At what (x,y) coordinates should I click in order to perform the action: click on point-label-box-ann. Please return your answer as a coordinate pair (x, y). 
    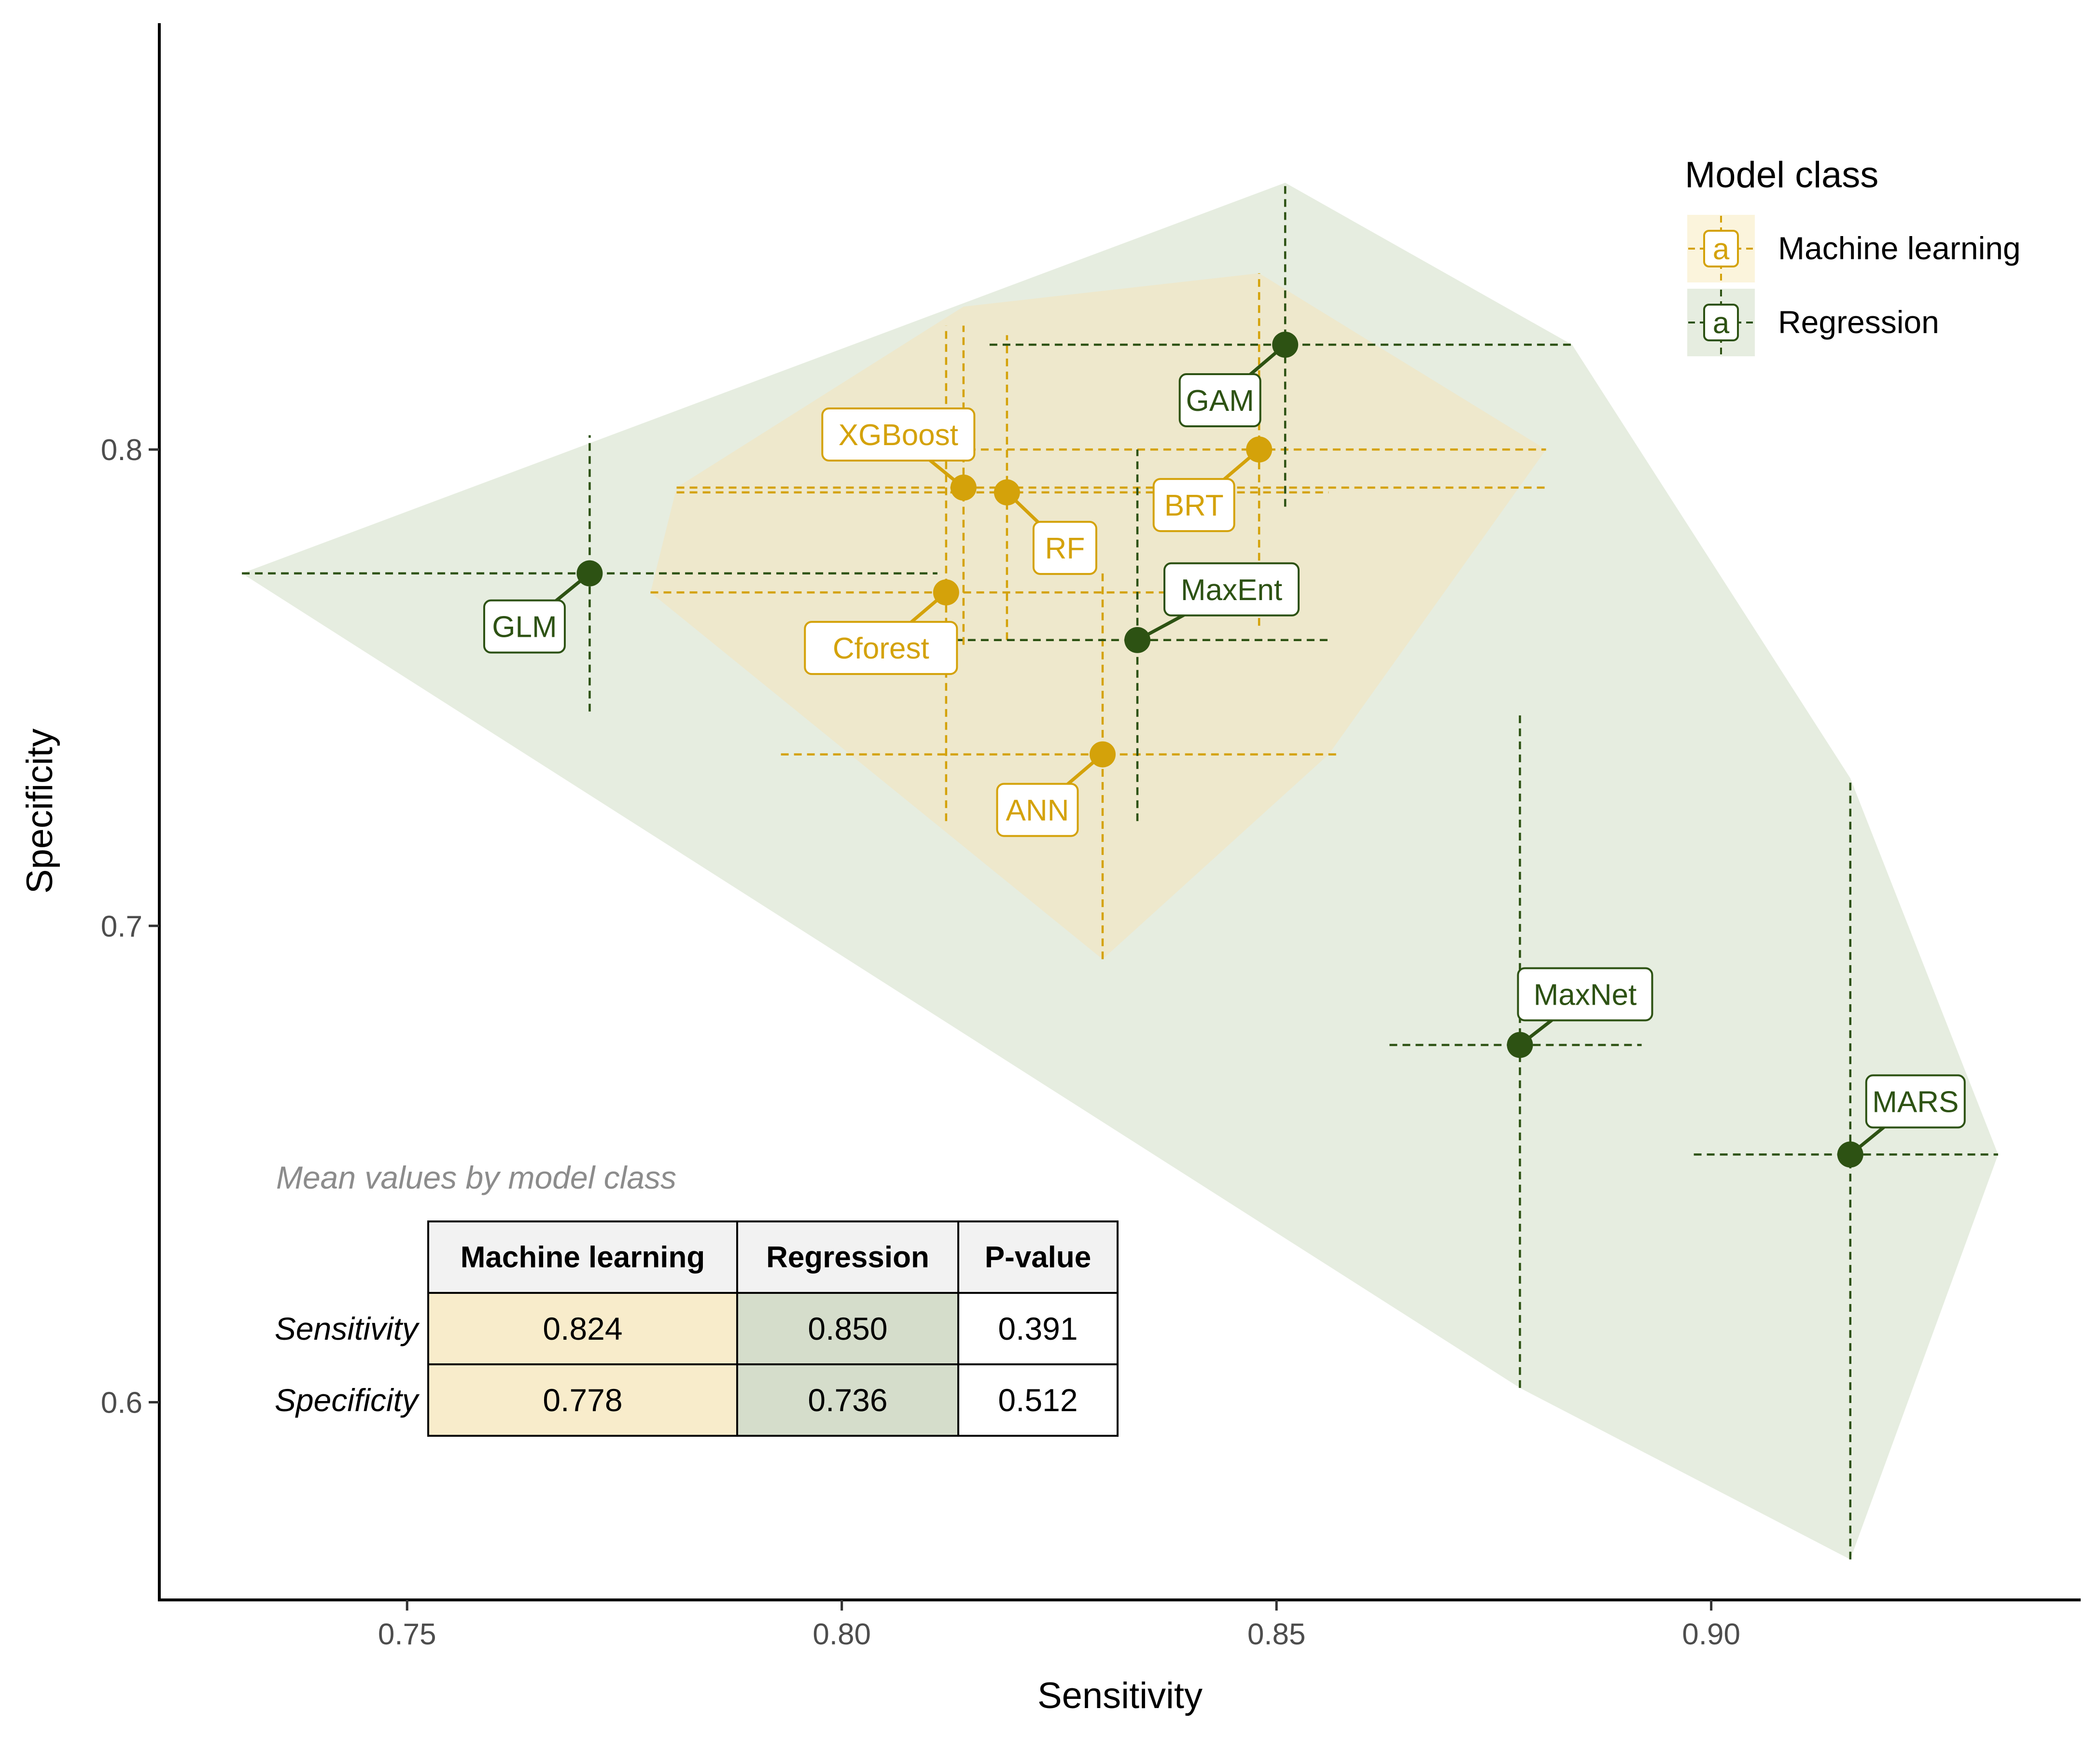
    Looking at the image, I should click on (1038, 810).